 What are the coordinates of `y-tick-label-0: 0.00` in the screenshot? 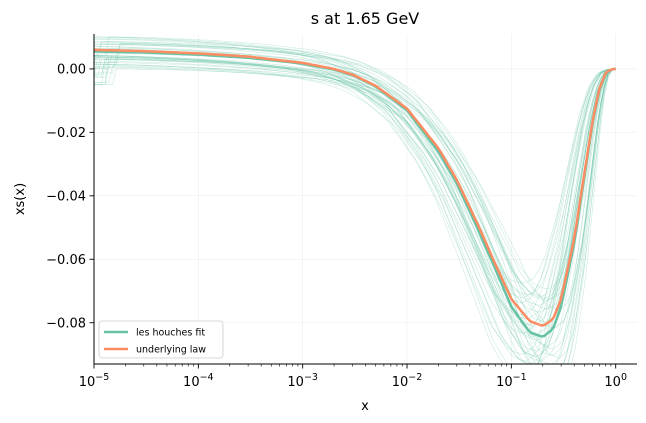 It's located at (71, 69).